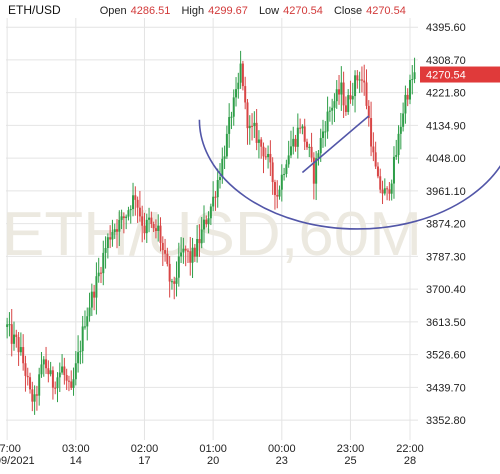 Image resolution: width=500 pixels, height=474 pixels. Describe the element at coordinates (410, 461) in the screenshot. I see `x-tick-date: 28` at that location.